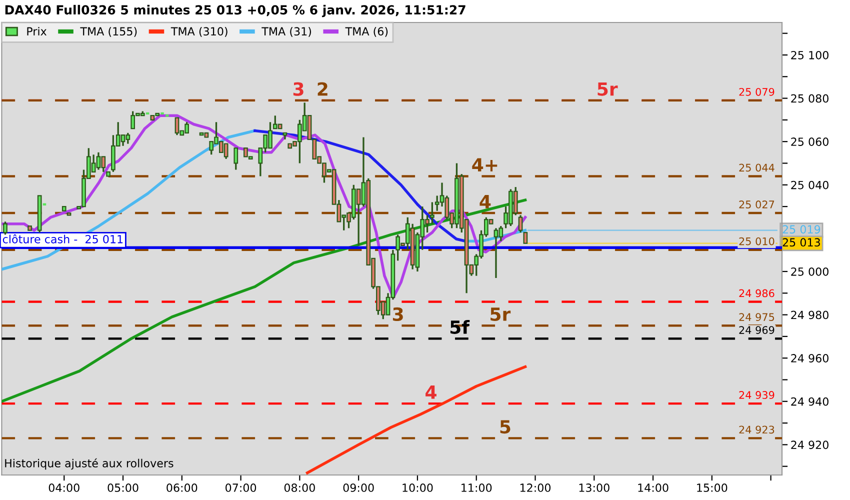  Describe the element at coordinates (801, 229) in the screenshot. I see `annotation: 25 019` at that location.